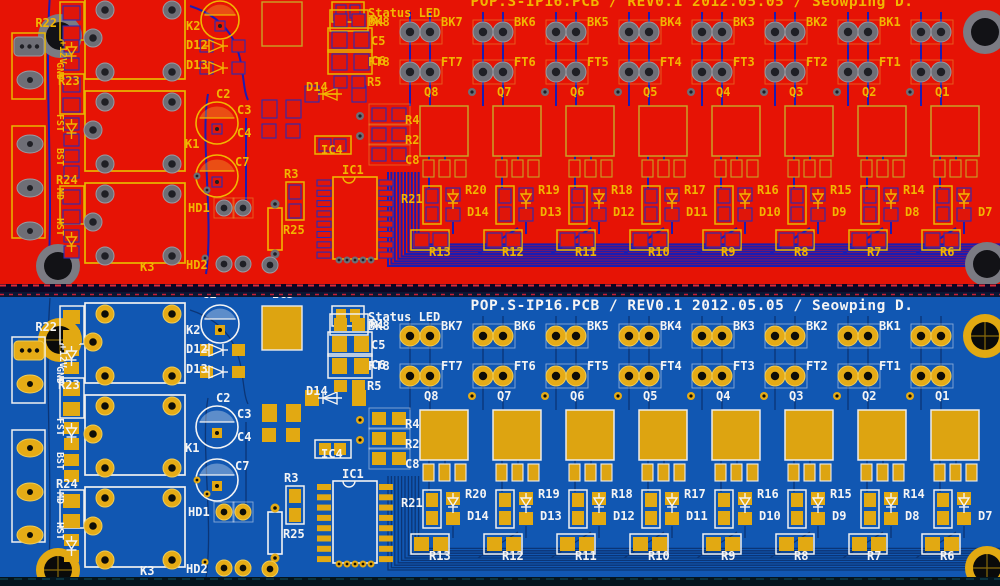 The image size is (1000, 586). I want to click on silk-label-d13: D13, so click(197, 65).